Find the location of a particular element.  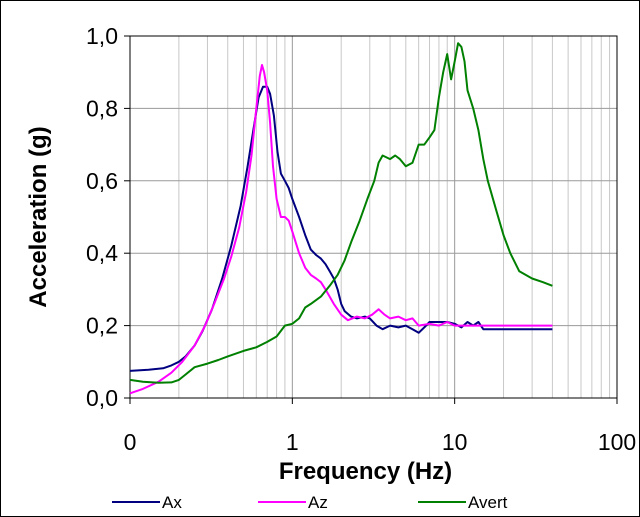

legend-label-avert: Avert is located at coordinates (488, 502).